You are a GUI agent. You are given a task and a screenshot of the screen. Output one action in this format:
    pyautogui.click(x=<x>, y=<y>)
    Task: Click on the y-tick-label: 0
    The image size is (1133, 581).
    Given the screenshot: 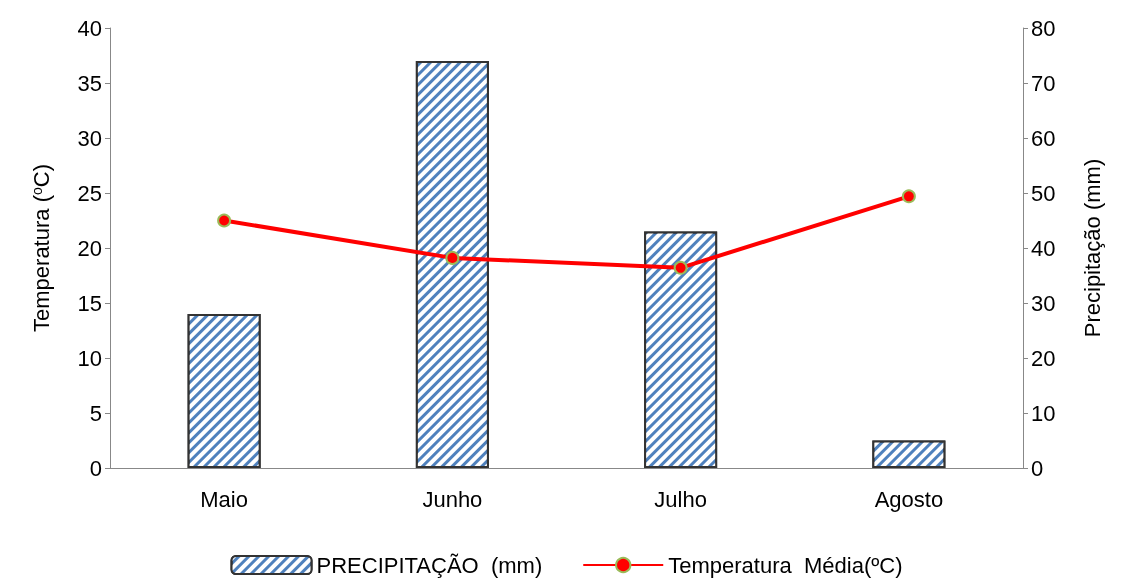 What is the action you would take?
    pyautogui.click(x=95, y=468)
    